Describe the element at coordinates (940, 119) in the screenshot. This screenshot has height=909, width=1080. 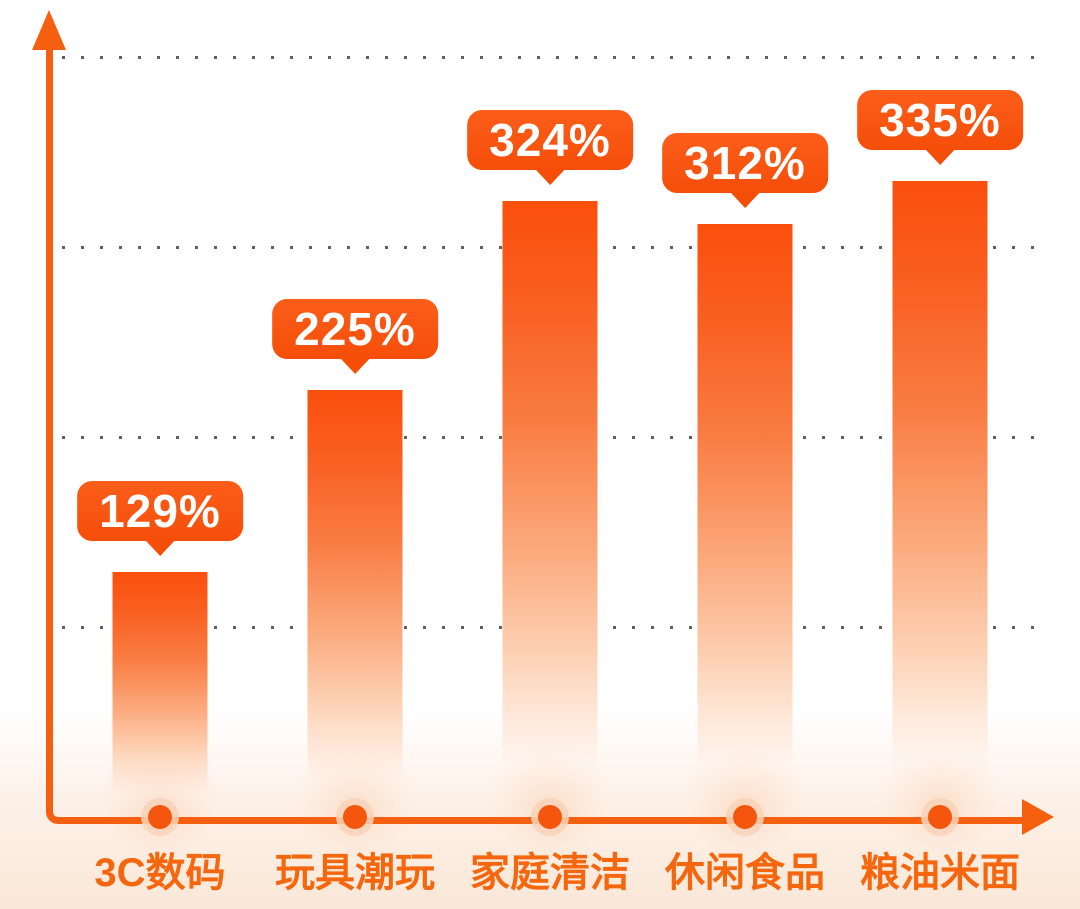
I see `value-label: 335%` at that location.